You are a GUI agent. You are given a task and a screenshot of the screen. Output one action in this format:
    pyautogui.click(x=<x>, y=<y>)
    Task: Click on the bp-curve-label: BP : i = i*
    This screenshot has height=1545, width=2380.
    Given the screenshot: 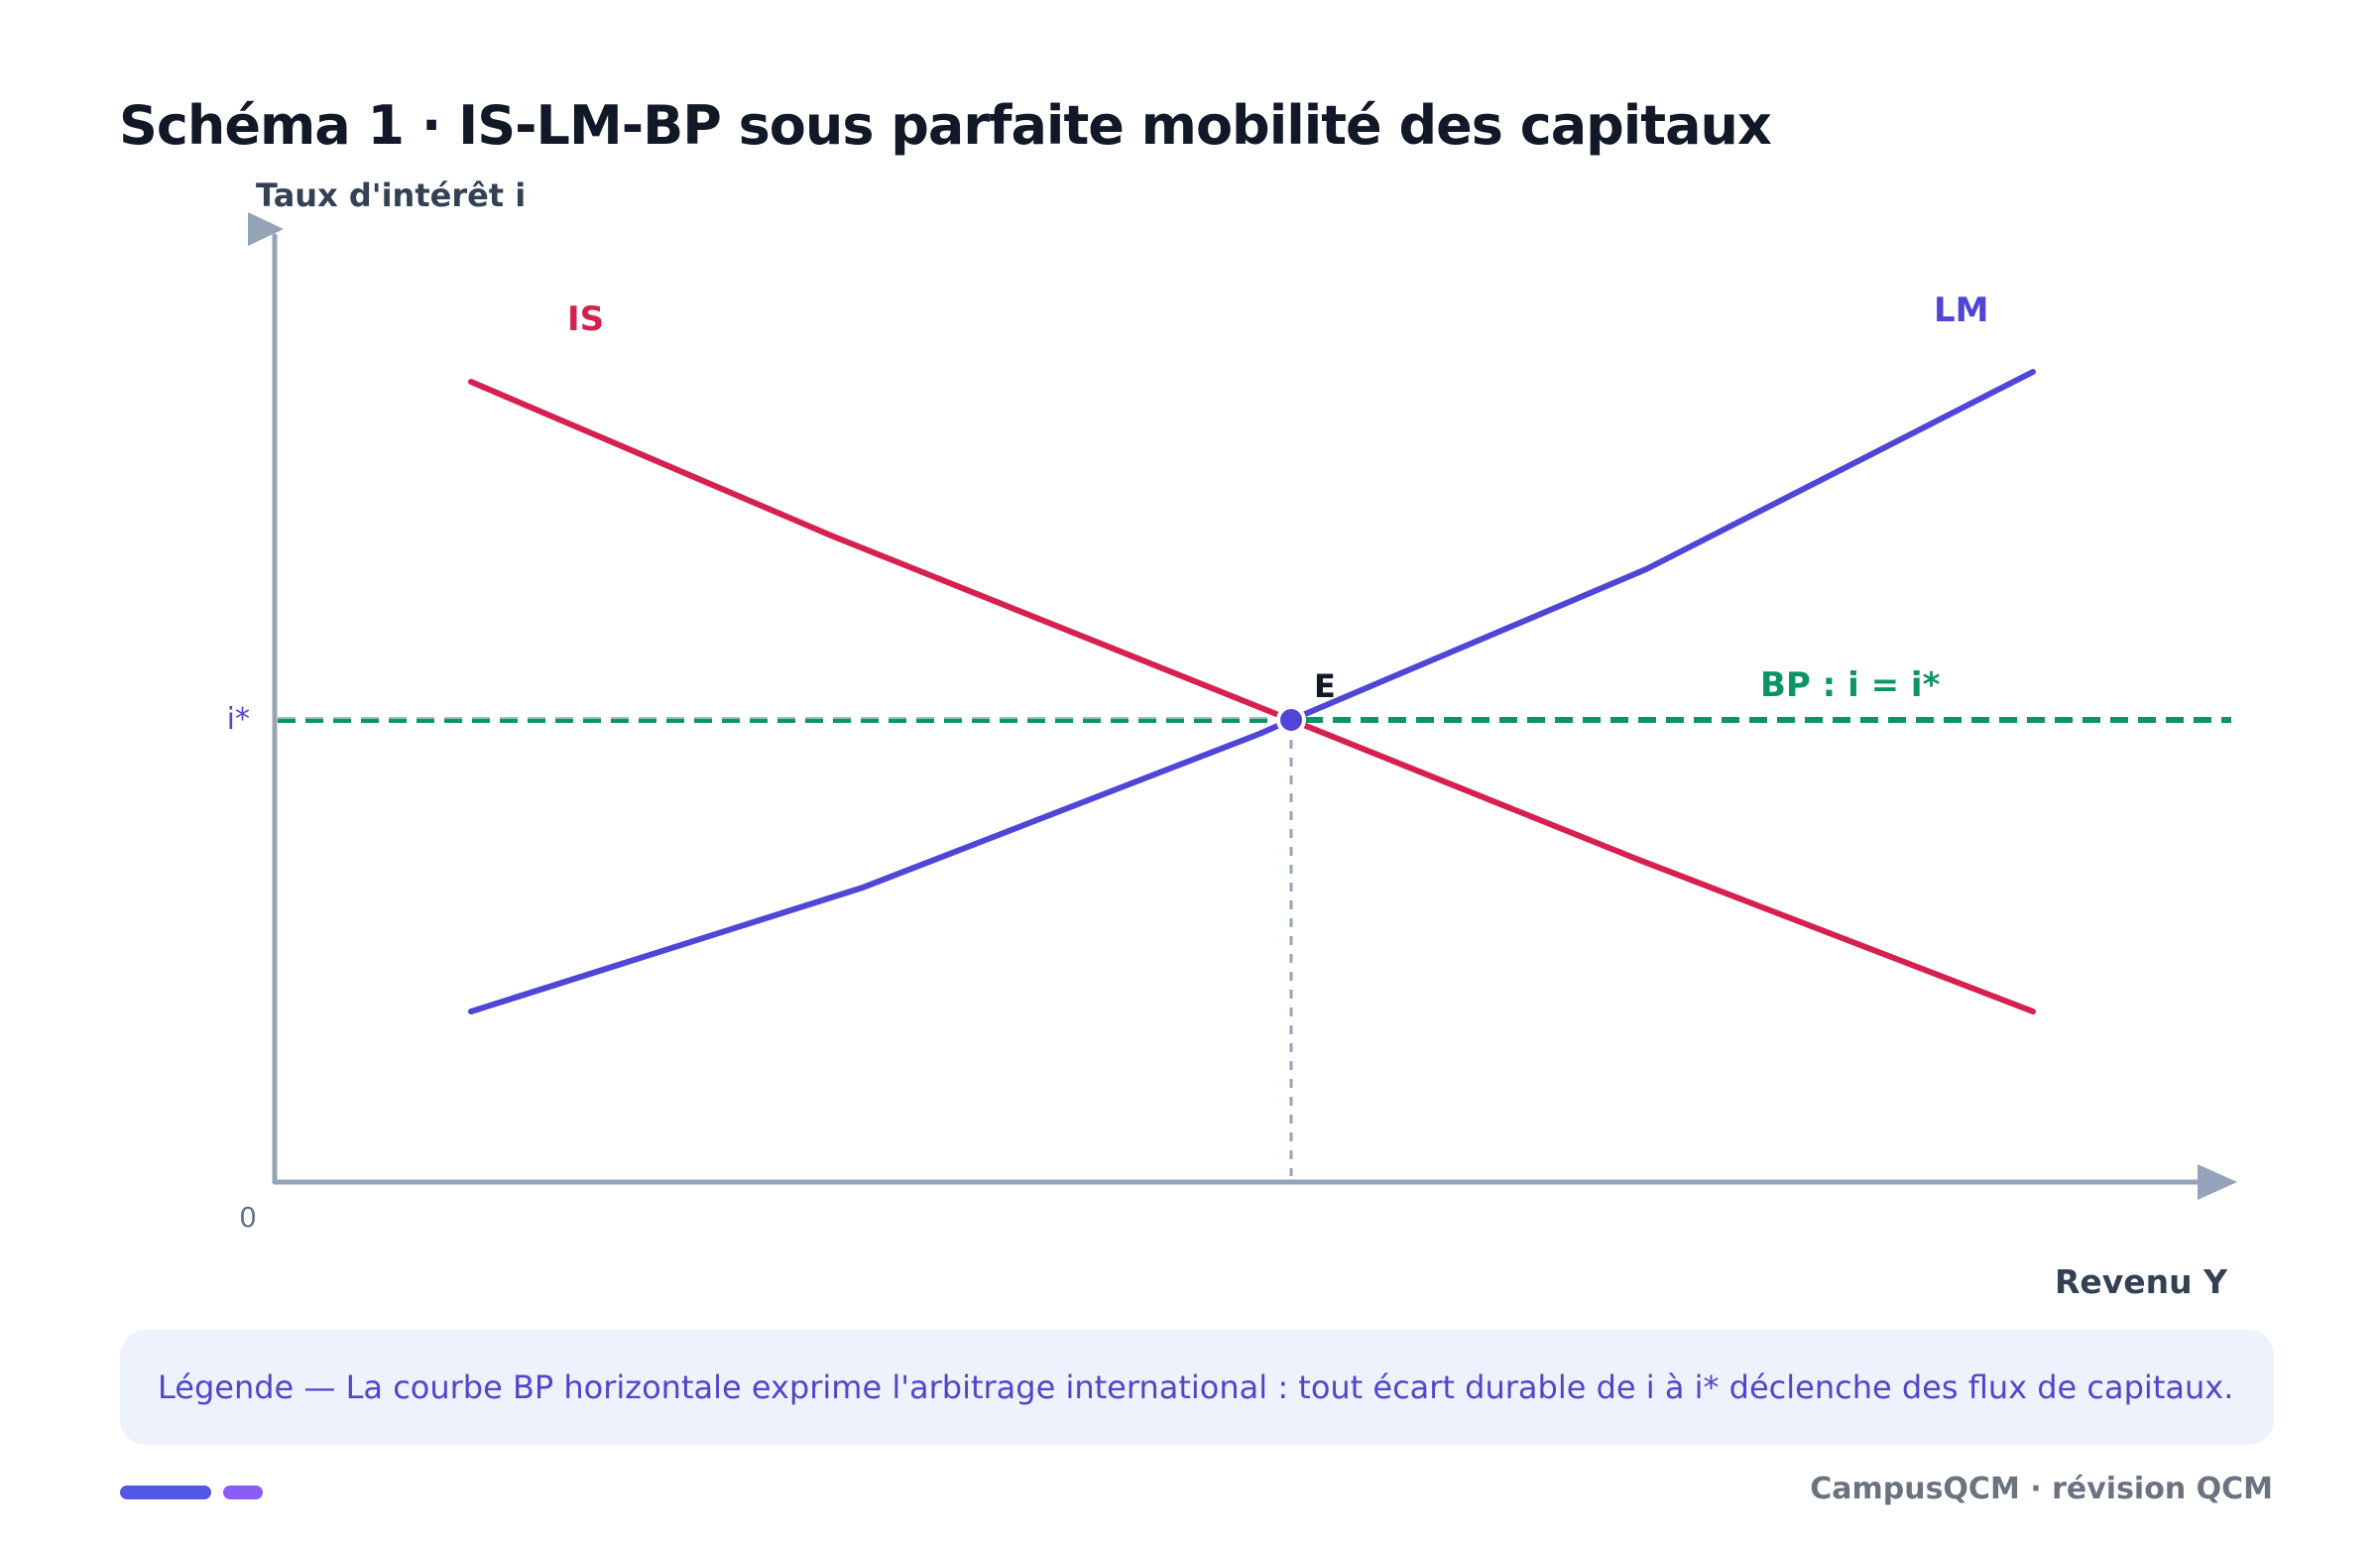 What is the action you would take?
    pyautogui.click(x=1850, y=685)
    